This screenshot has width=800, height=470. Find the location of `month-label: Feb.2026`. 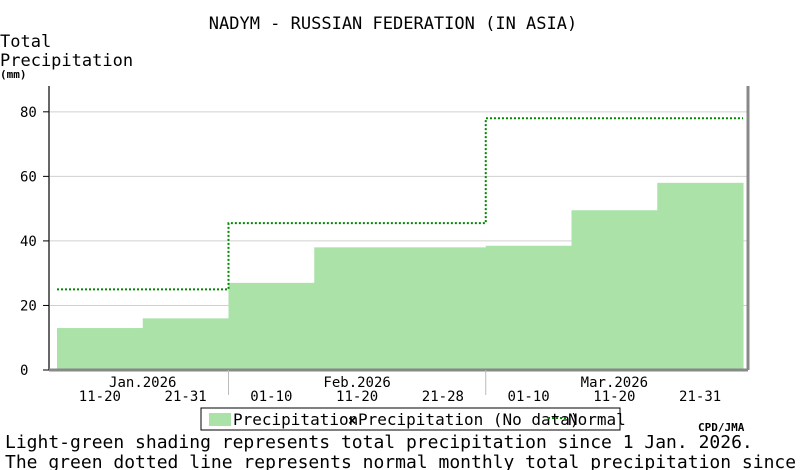

month-label: Feb.2026 is located at coordinates (356, 383).